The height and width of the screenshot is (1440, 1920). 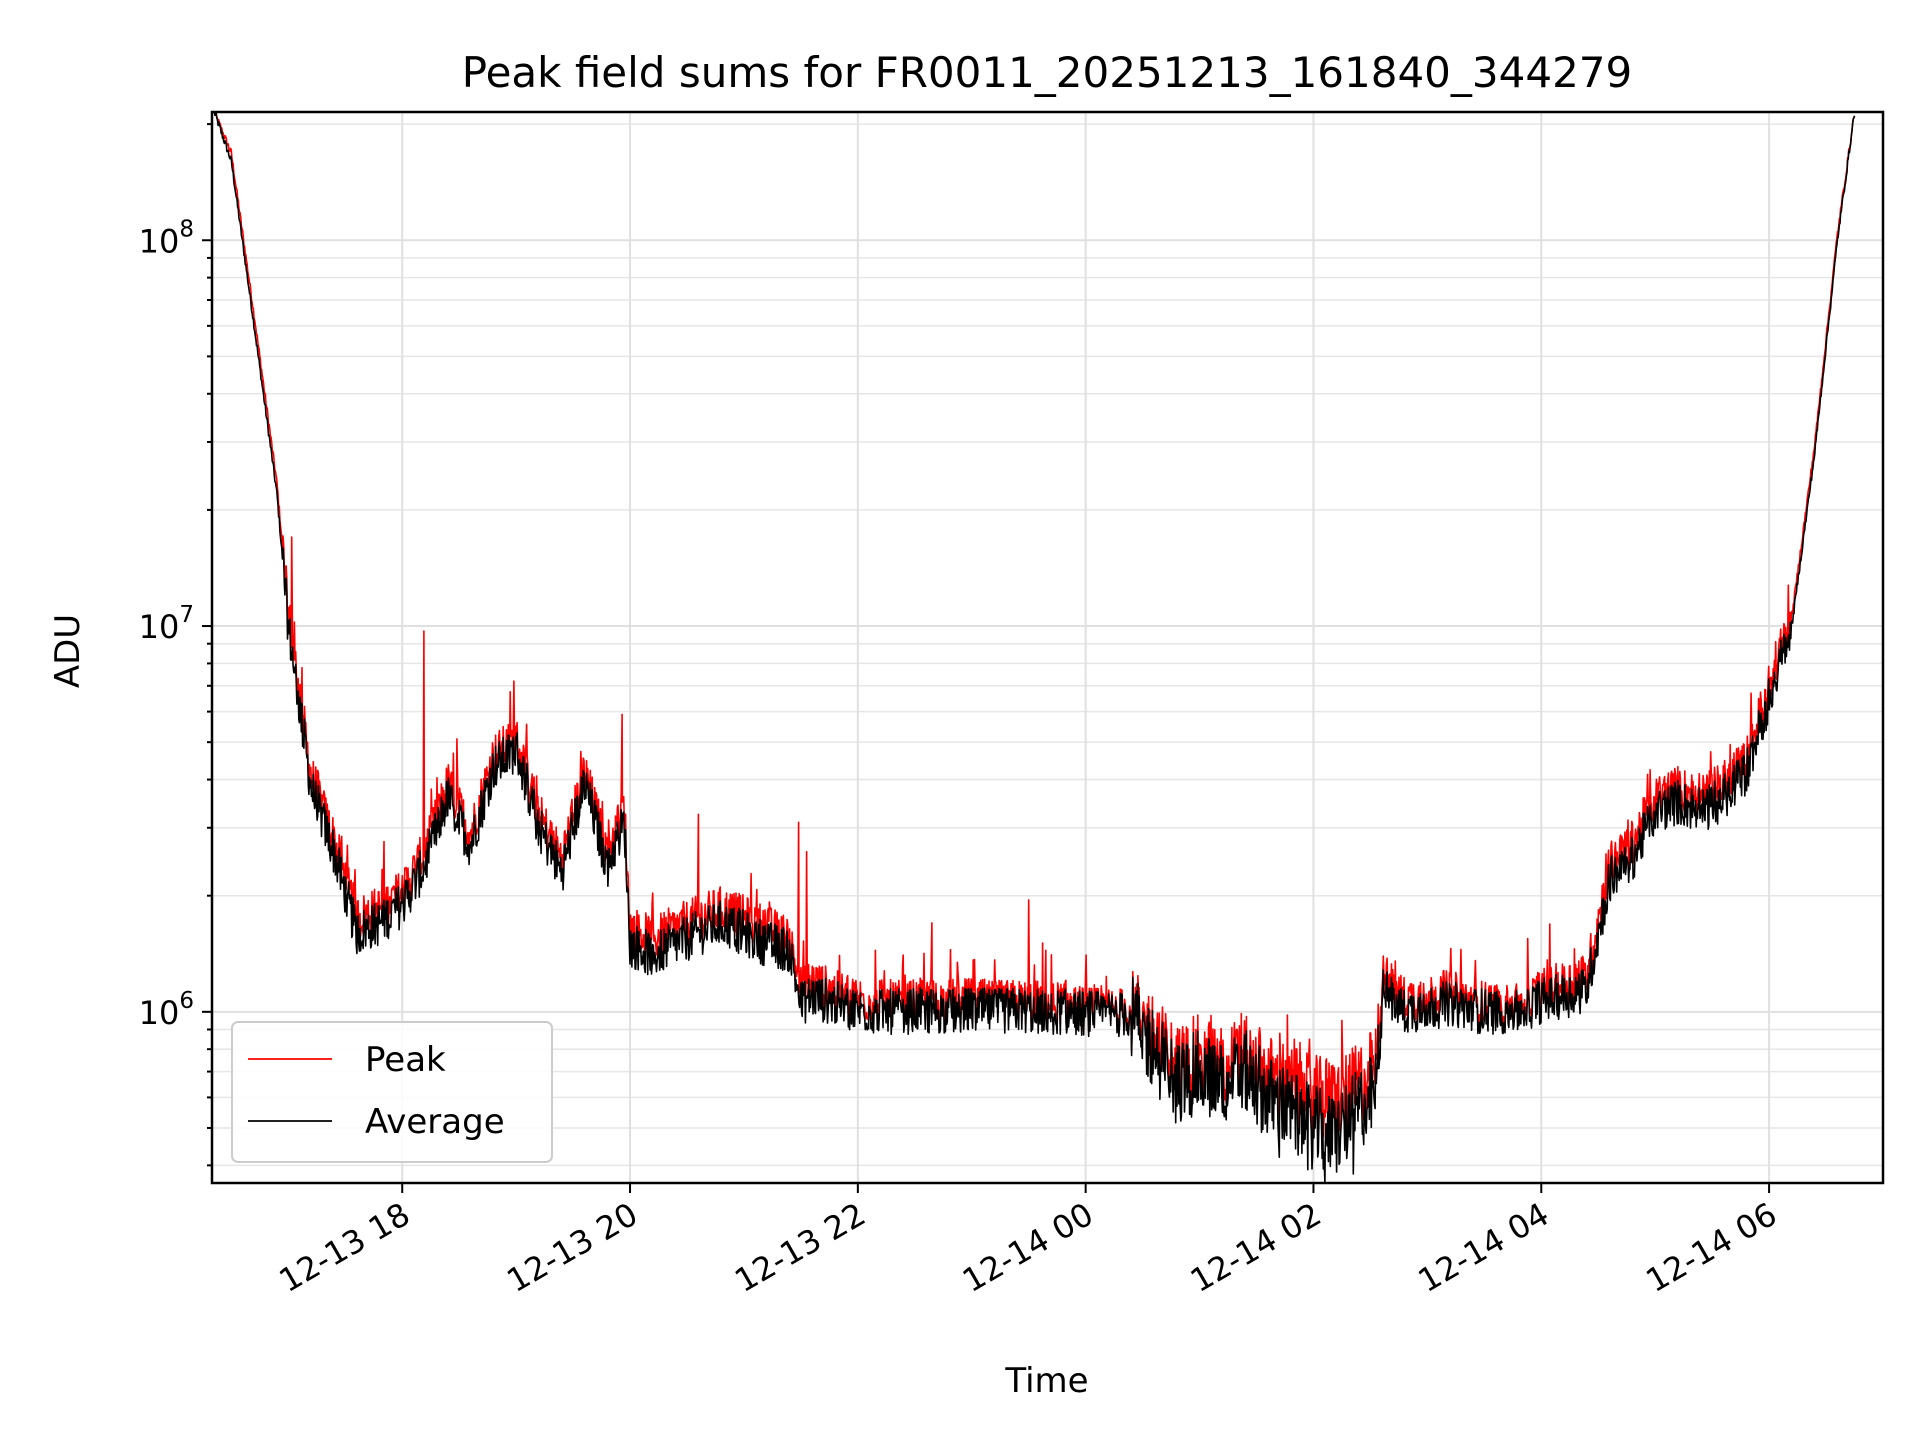 What do you see at coordinates (68, 651) in the screenshot?
I see `y-axis-label: ADU` at bounding box center [68, 651].